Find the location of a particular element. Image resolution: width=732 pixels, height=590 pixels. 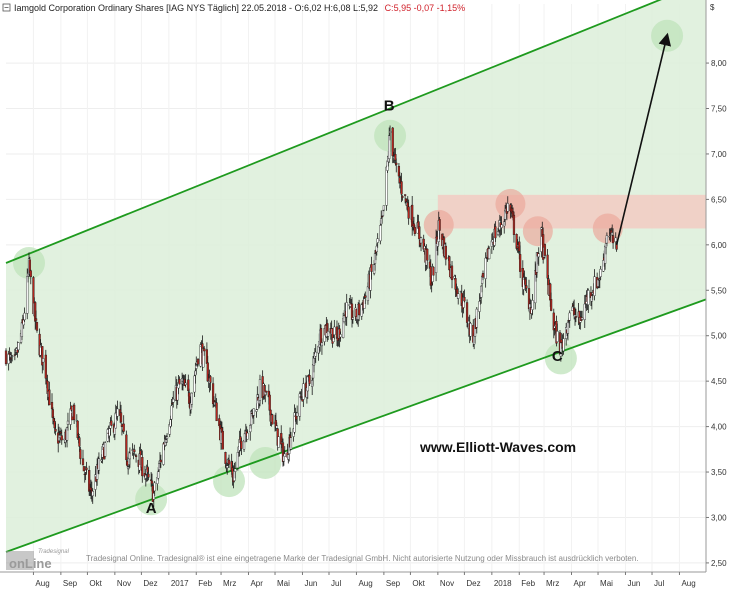

logo-big-text: onLine is located at coordinates (30, 563).